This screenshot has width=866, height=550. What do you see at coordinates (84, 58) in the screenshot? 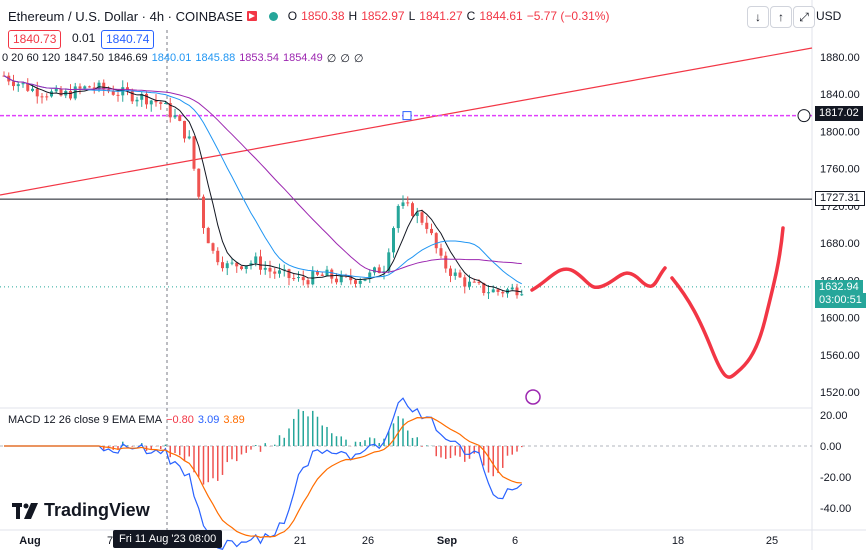
I see `ma-value: 1847.50` at bounding box center [84, 58].